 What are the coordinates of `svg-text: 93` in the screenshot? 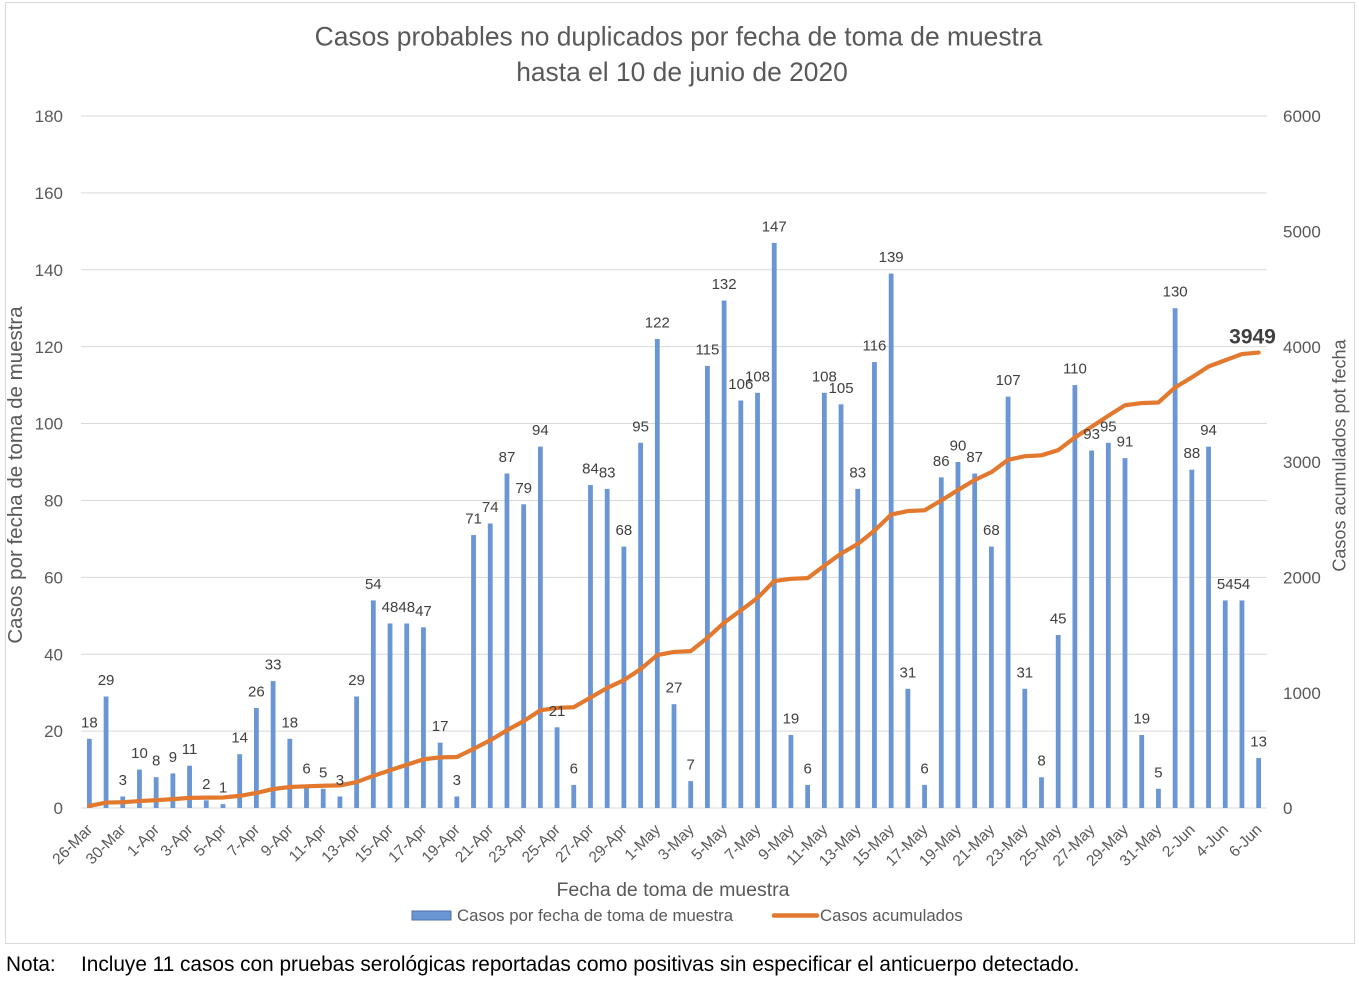 It's located at (1091, 434).